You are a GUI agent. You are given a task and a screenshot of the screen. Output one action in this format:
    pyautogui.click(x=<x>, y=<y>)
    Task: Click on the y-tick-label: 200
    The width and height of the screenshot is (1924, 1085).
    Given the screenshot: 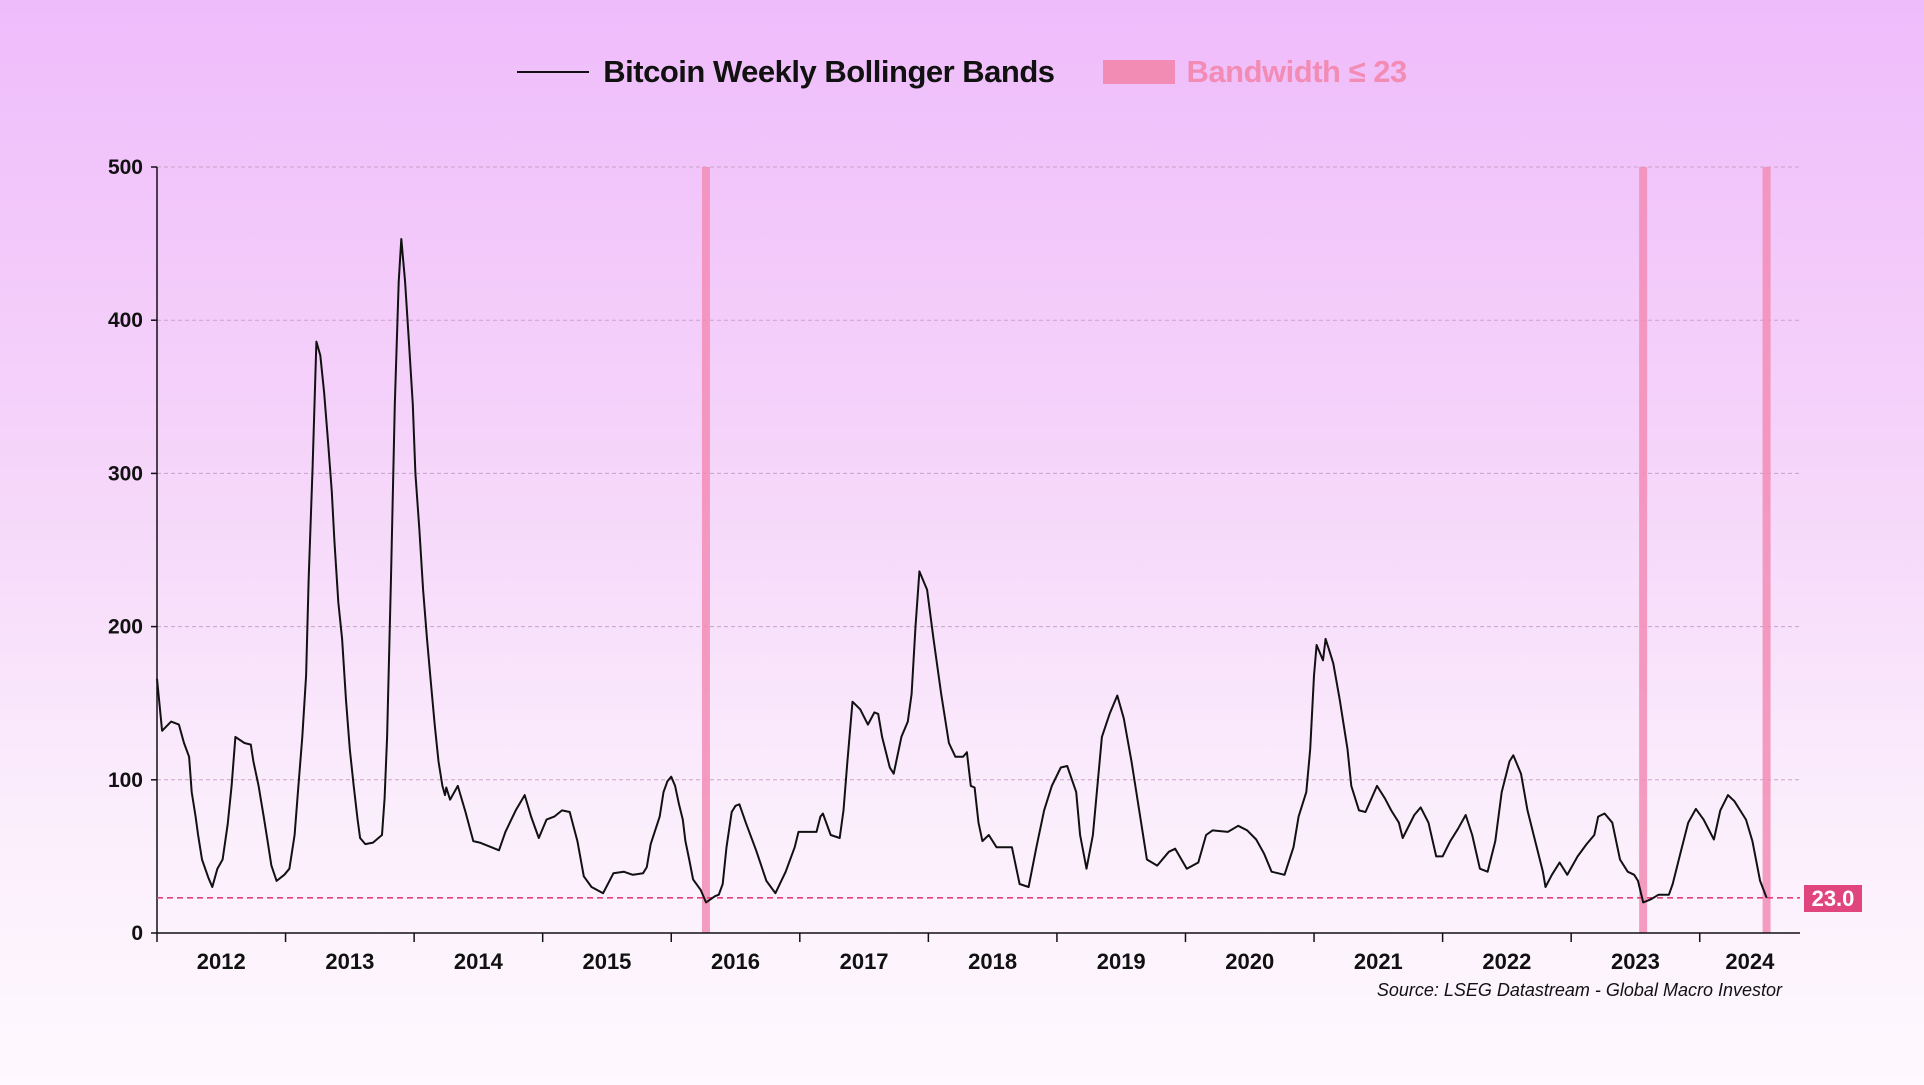 What is the action you would take?
    pyautogui.click(x=125, y=627)
    